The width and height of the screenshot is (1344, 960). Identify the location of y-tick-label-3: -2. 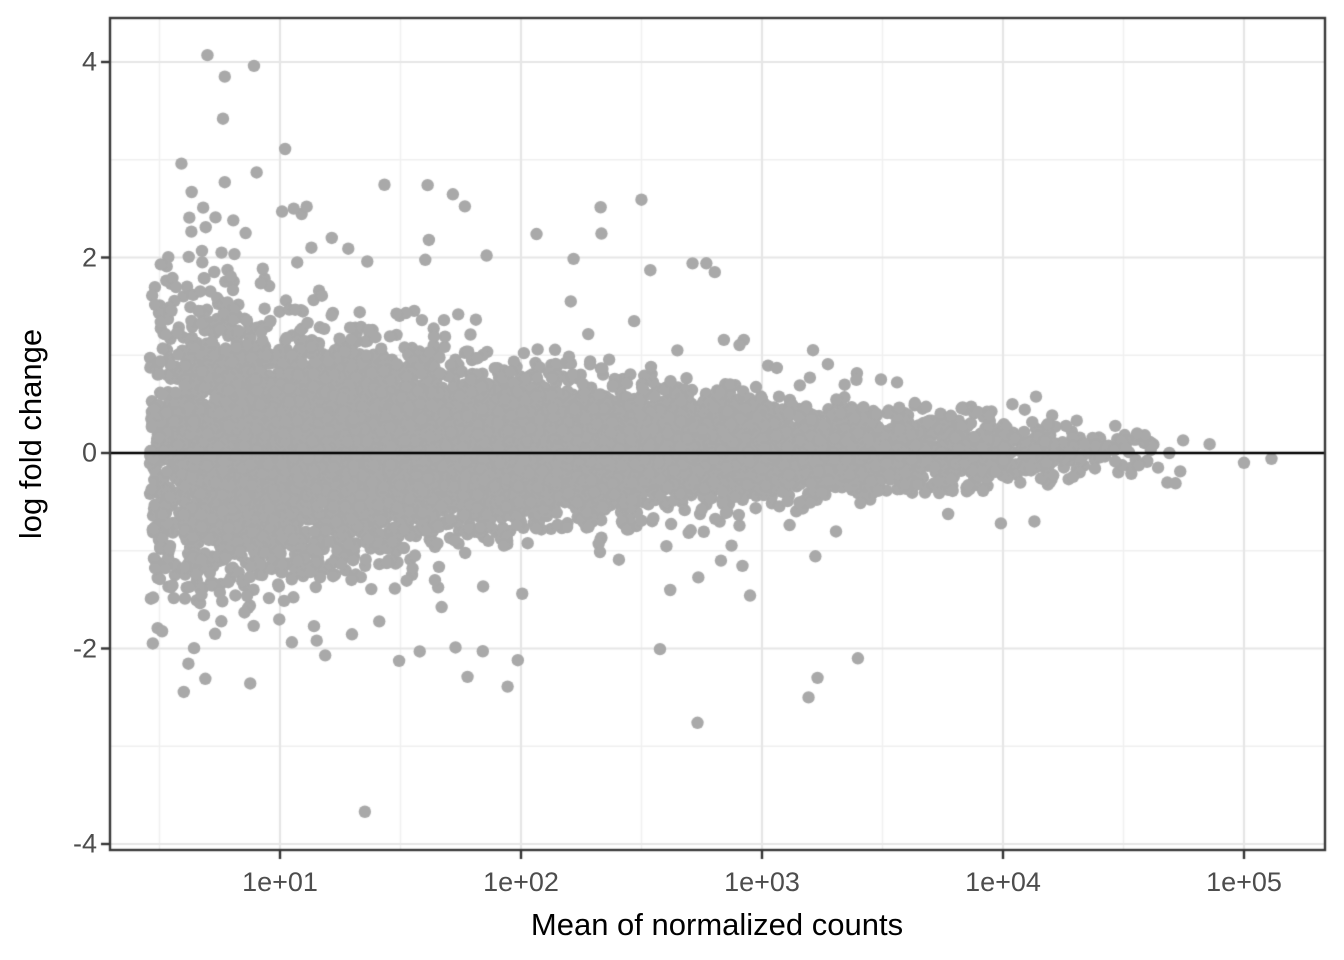
(84, 648).